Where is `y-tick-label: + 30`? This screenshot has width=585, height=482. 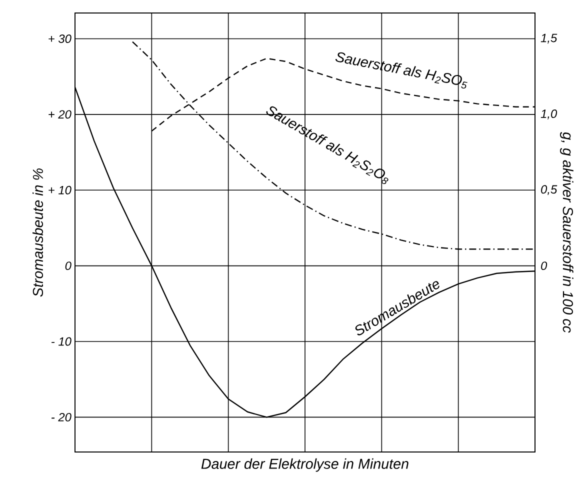
y-tick-label: + 30 is located at coordinates (60, 38).